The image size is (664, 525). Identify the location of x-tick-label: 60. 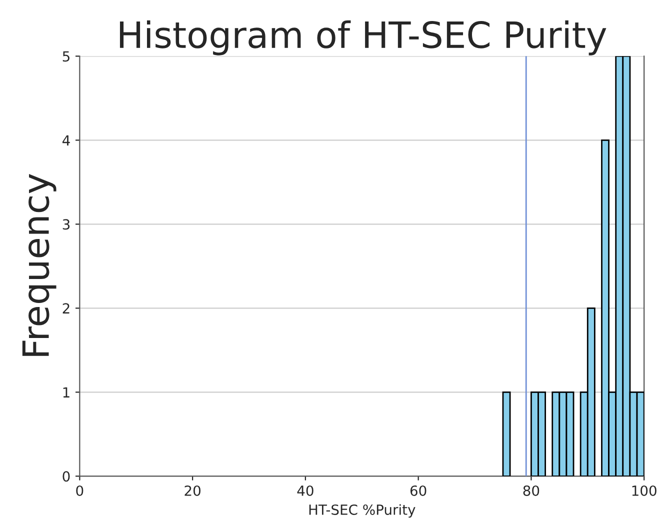
(418, 490).